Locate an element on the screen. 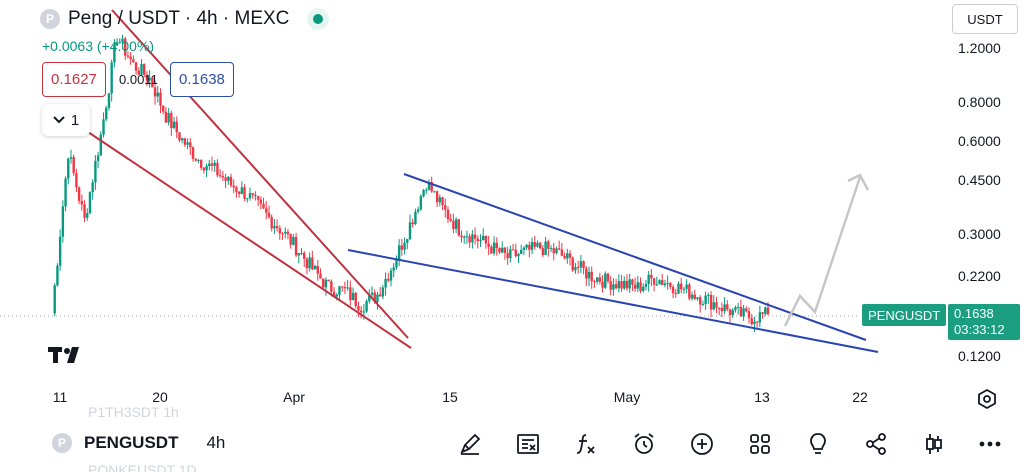 This screenshot has width=1024, height=472. interval-toggle-button: 1 is located at coordinates (66, 120).